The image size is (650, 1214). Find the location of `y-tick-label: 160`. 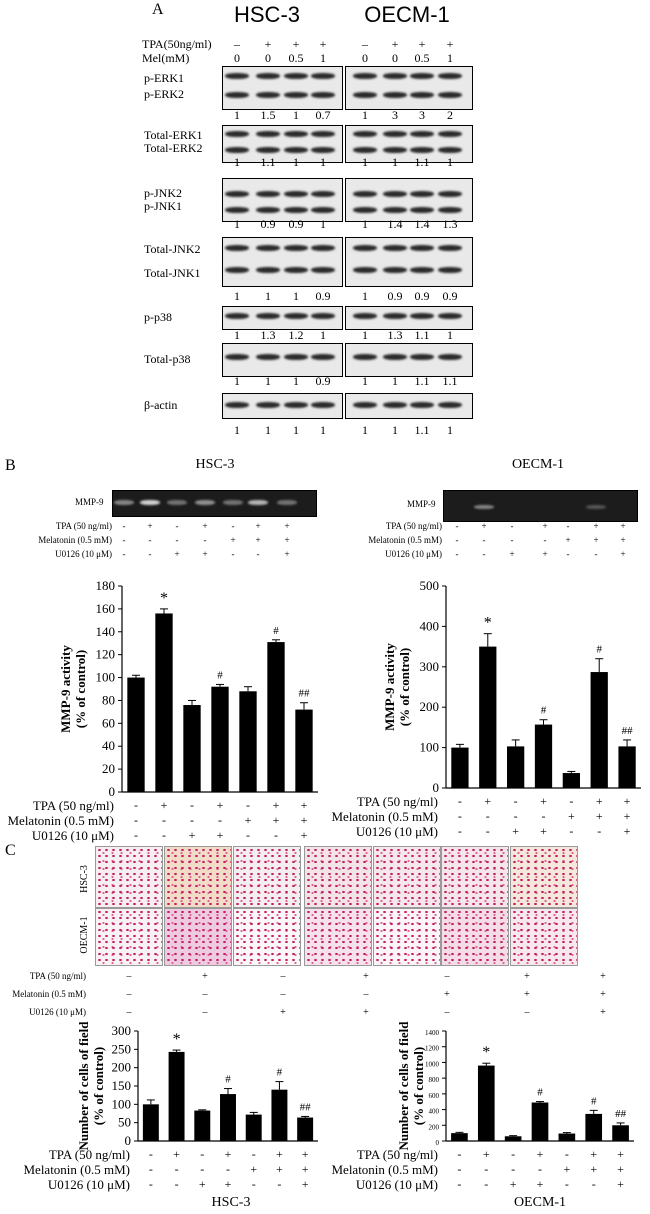

y-tick-label: 160 is located at coordinates (106, 608).